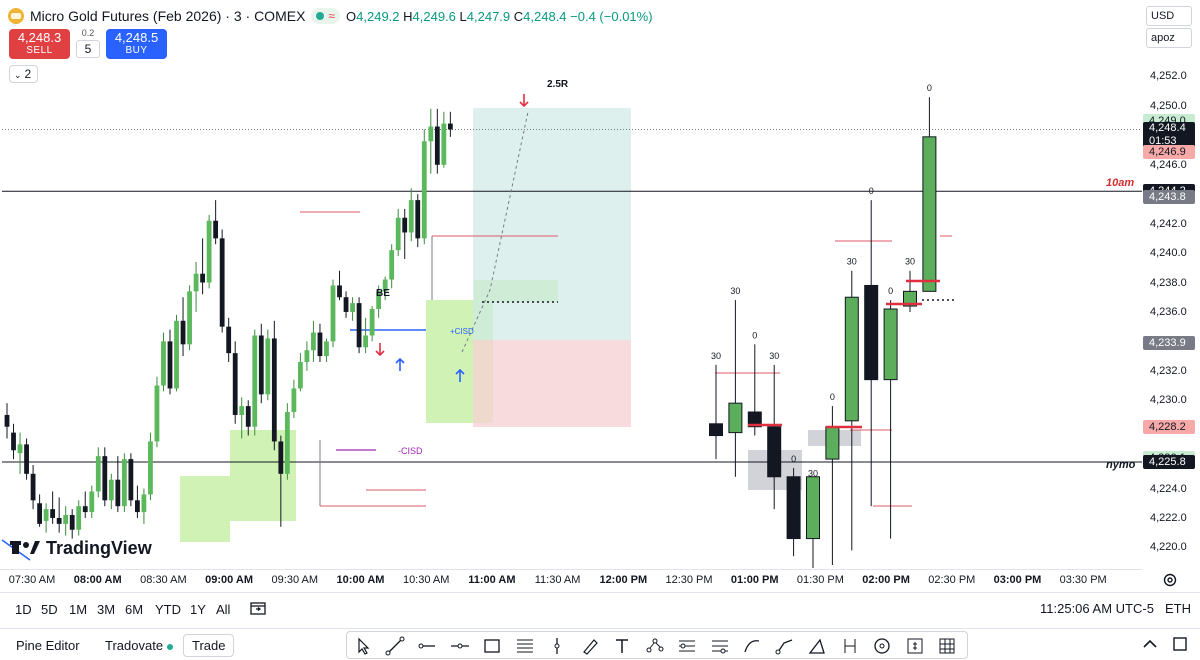 The height and width of the screenshot is (660, 1200). Describe the element at coordinates (78, 609) in the screenshot. I see `range-button-1m: 1M` at that location.